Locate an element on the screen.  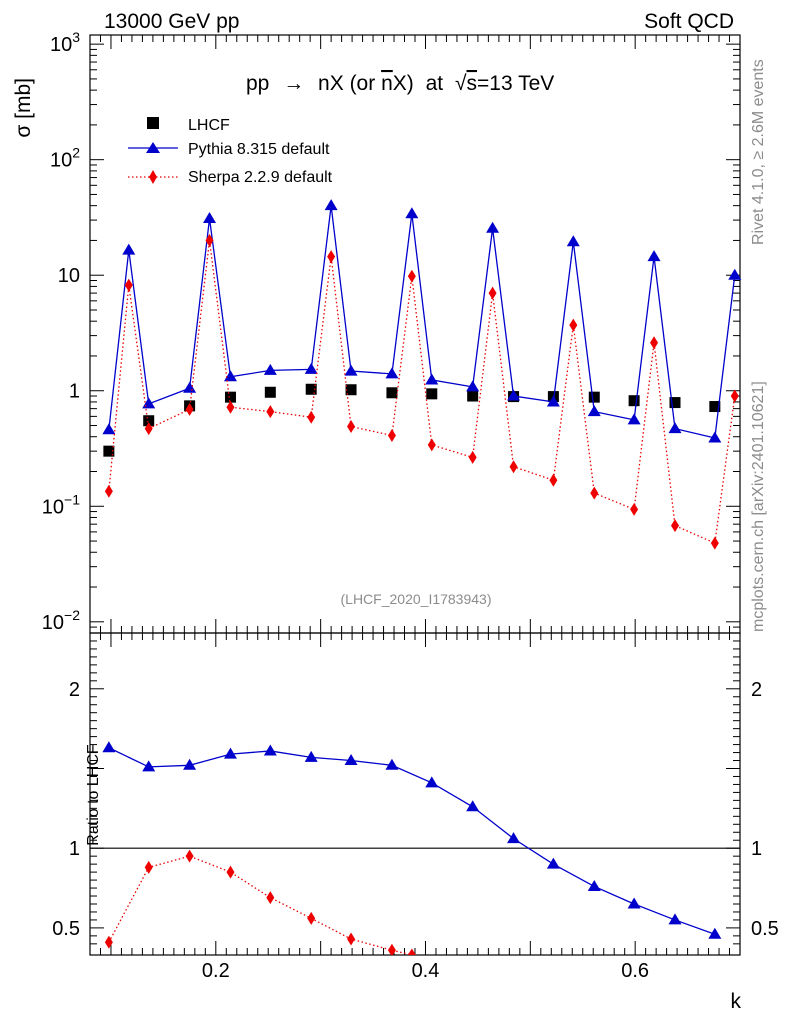
title-suffix: X) is located at coordinates (403, 83).